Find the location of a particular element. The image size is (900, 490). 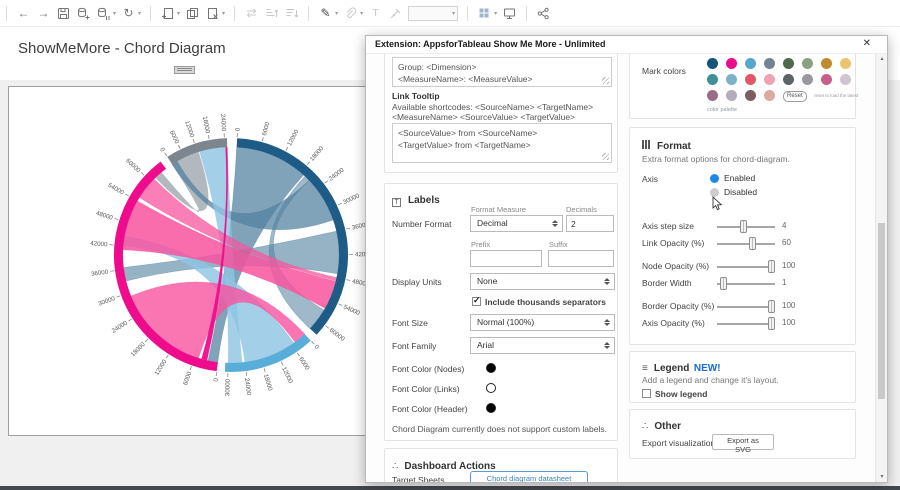

format-subtitle: Extra format options for chord-diagram. is located at coordinates (716, 159).